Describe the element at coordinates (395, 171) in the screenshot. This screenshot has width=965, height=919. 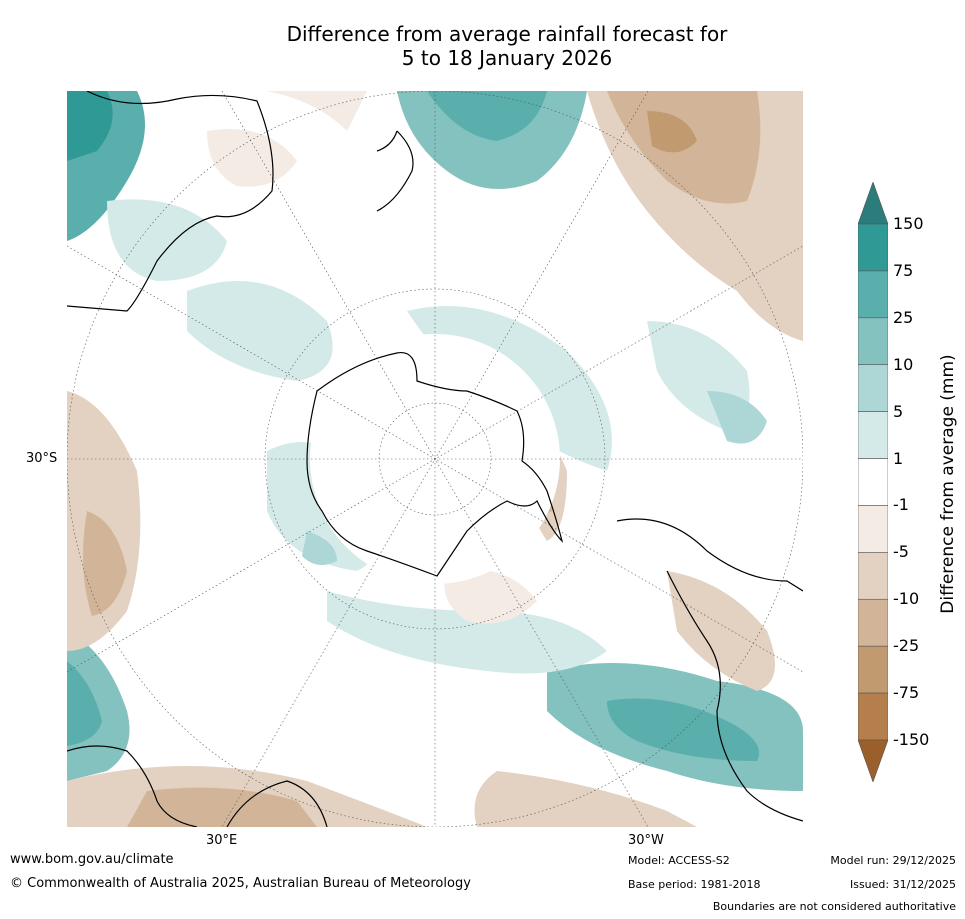
I see `new-zealand-coast` at that location.